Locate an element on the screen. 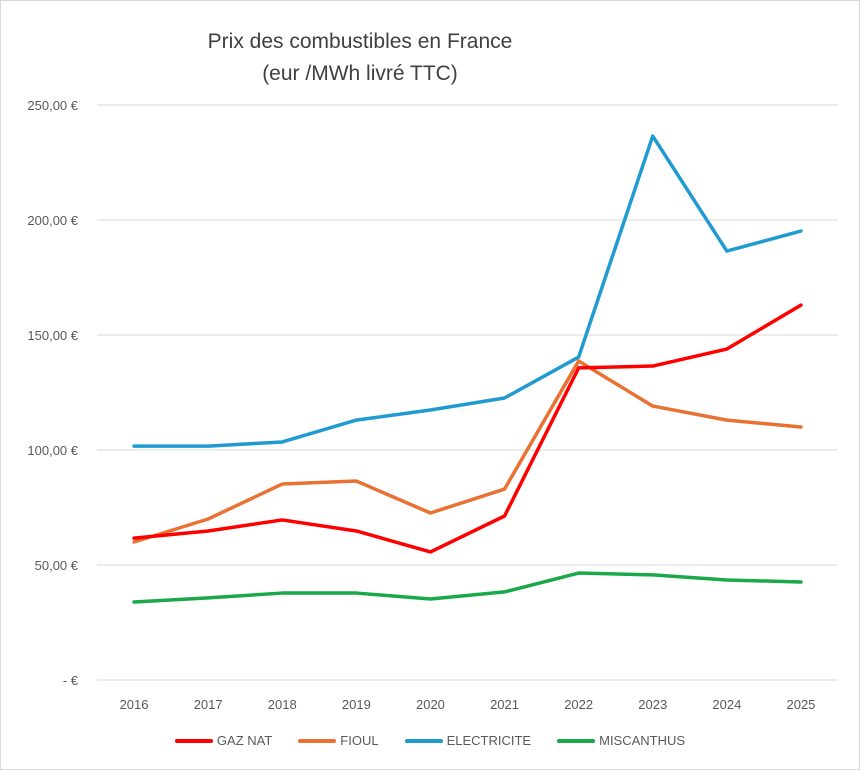 The height and width of the screenshot is (770, 860). legend-label: GAZ NAT is located at coordinates (244, 740).